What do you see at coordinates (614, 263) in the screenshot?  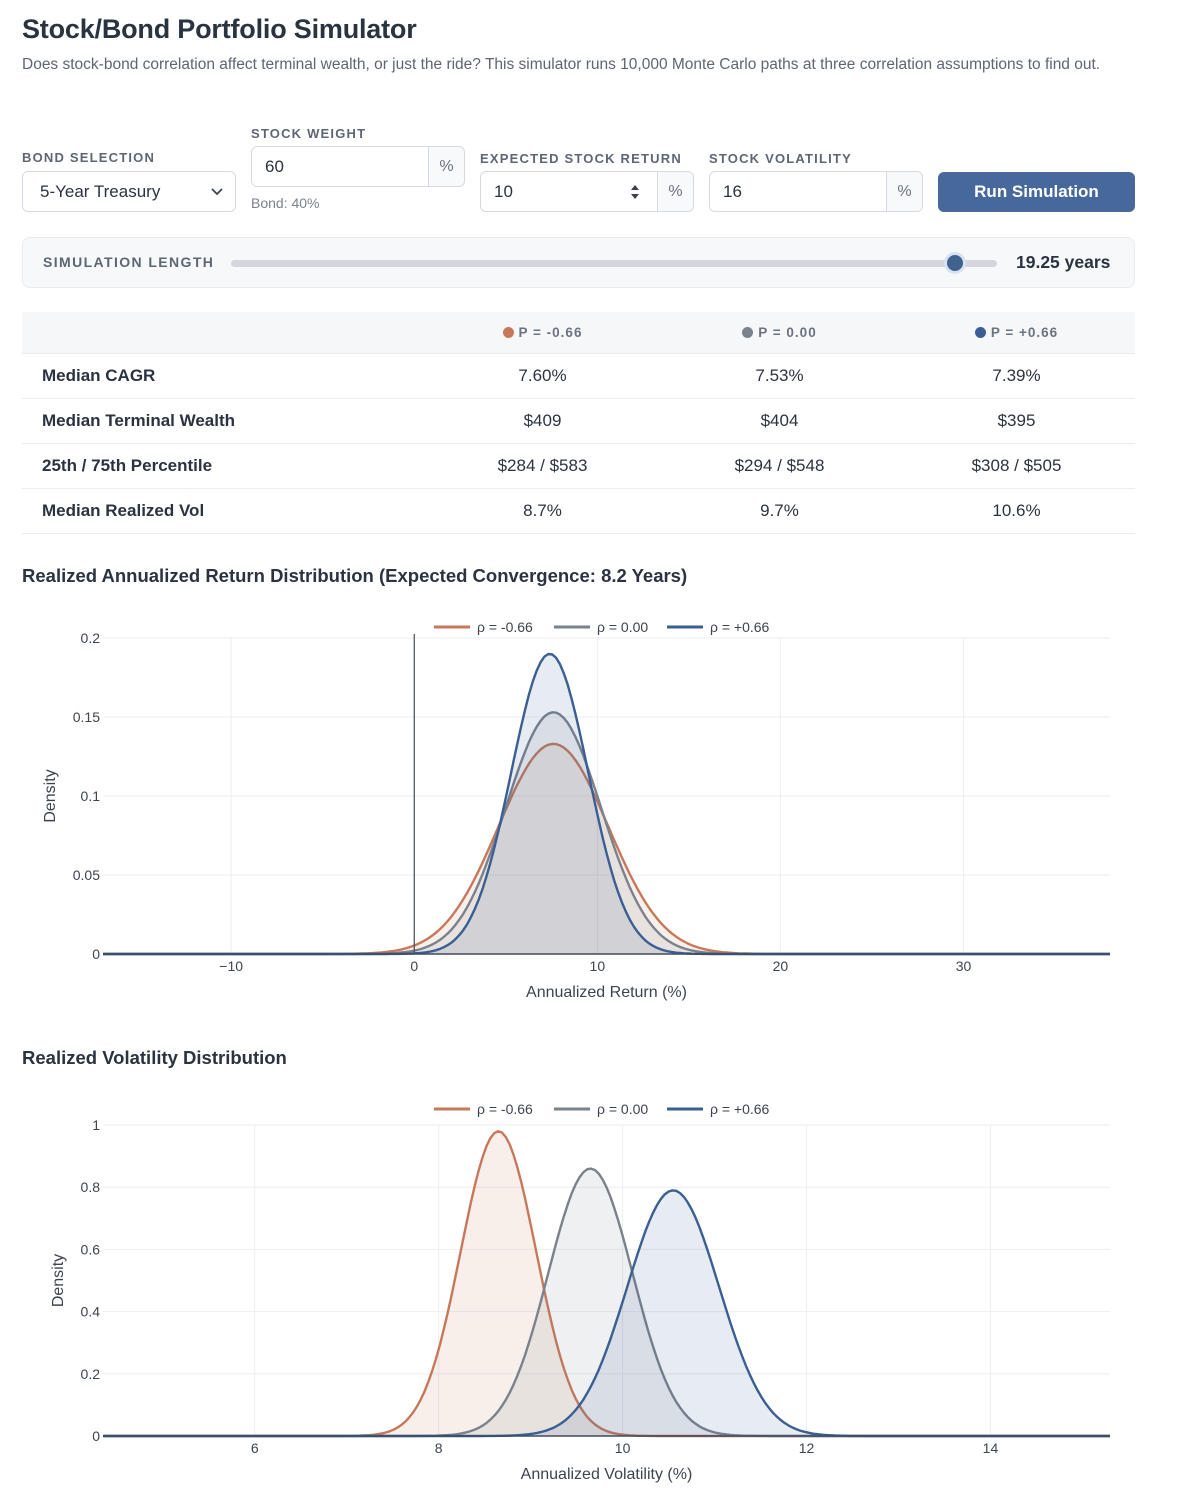 I see `simulation-length-track` at bounding box center [614, 263].